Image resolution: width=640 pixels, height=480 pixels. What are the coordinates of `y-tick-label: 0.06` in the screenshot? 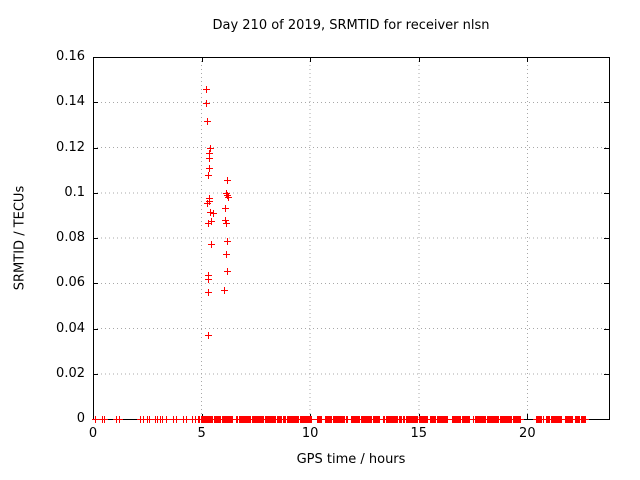 It's located at (70, 283).